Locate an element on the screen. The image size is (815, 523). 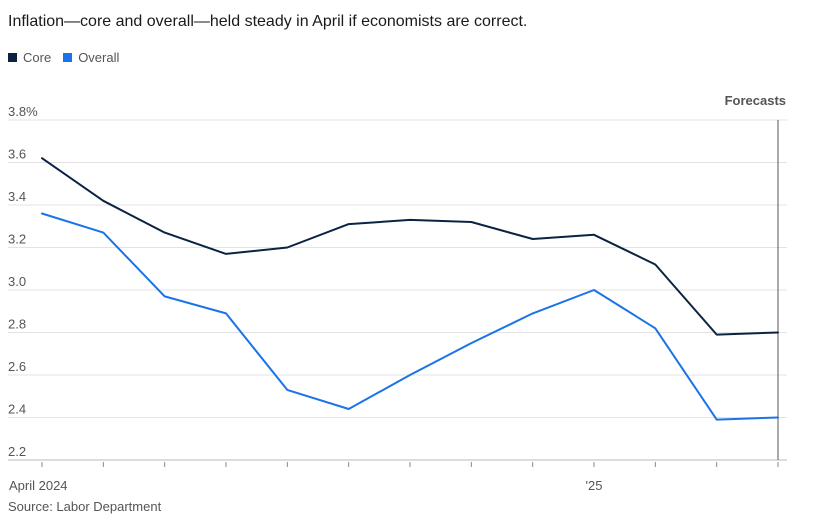
legend: Core Overall is located at coordinates (63, 57).